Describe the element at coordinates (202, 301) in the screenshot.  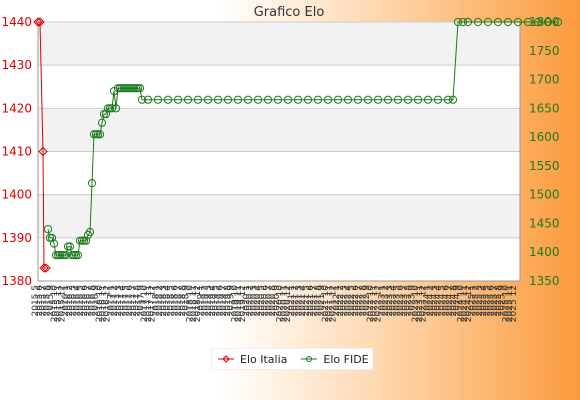
I see `x-tick-label: 2019 1` at that location.